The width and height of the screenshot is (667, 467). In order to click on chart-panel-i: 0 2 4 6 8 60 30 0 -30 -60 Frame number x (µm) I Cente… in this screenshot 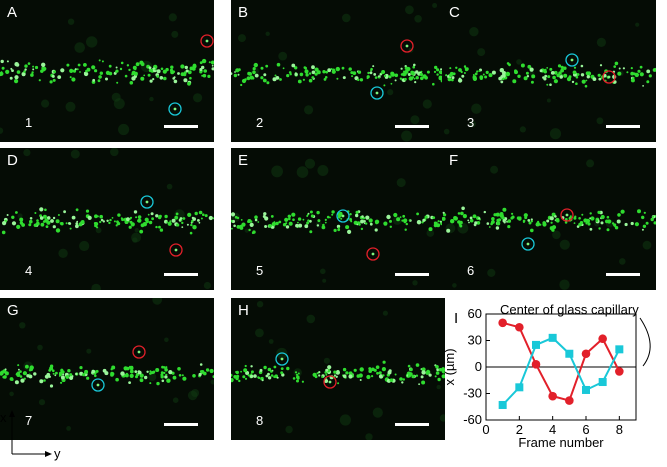, I will do `click(546, 376)`.